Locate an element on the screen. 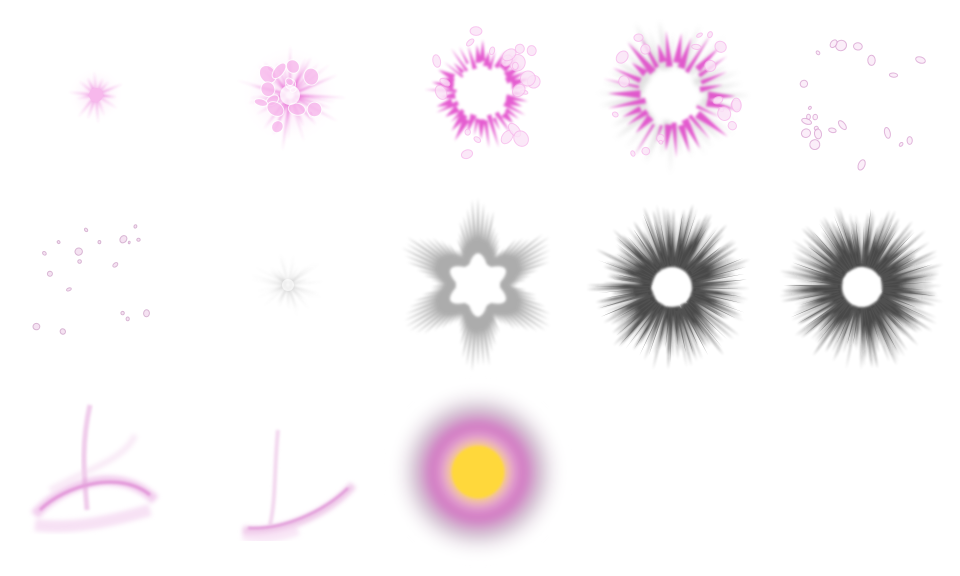 The height and width of the screenshot is (576, 960). gray-burst-small is located at coordinates (287, 286).